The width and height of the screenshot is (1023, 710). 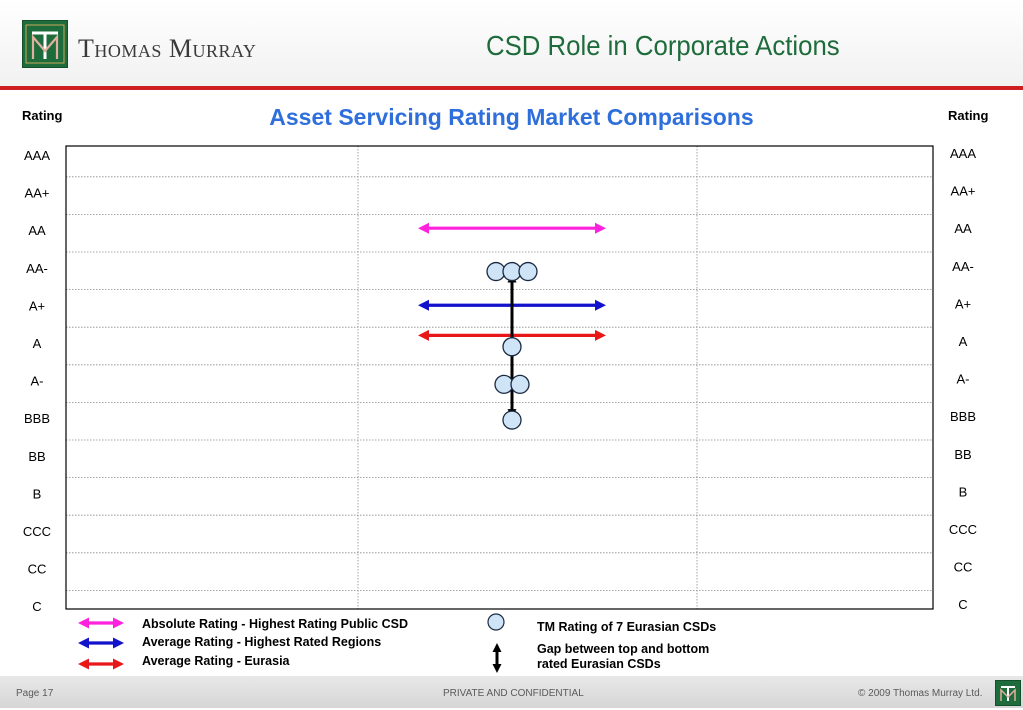 What do you see at coordinates (963, 303) in the screenshot?
I see `y-tick-right: A+` at bounding box center [963, 303].